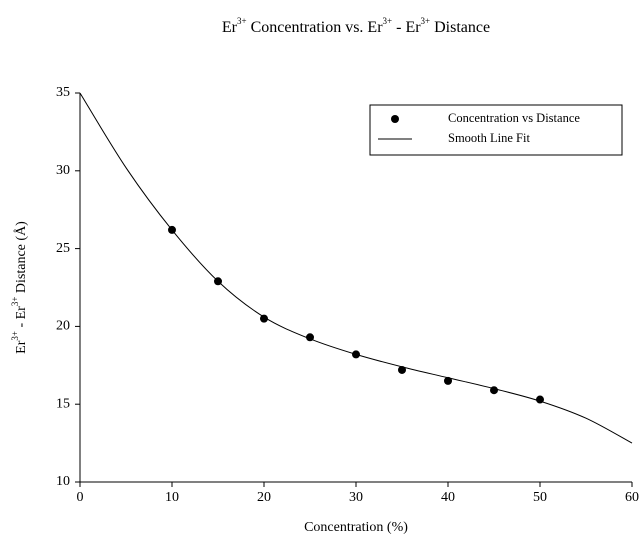  Describe the element at coordinates (63, 92) in the screenshot. I see `y-tick-label: 35` at that location.